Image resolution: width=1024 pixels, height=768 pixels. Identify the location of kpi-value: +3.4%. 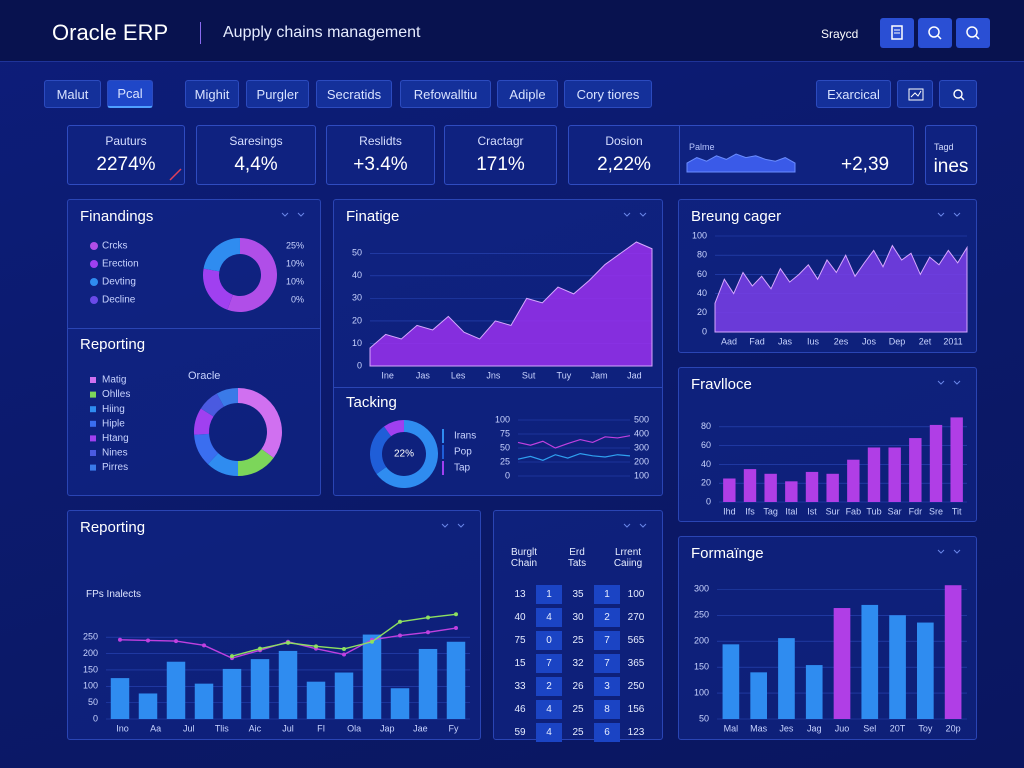
(380, 164).